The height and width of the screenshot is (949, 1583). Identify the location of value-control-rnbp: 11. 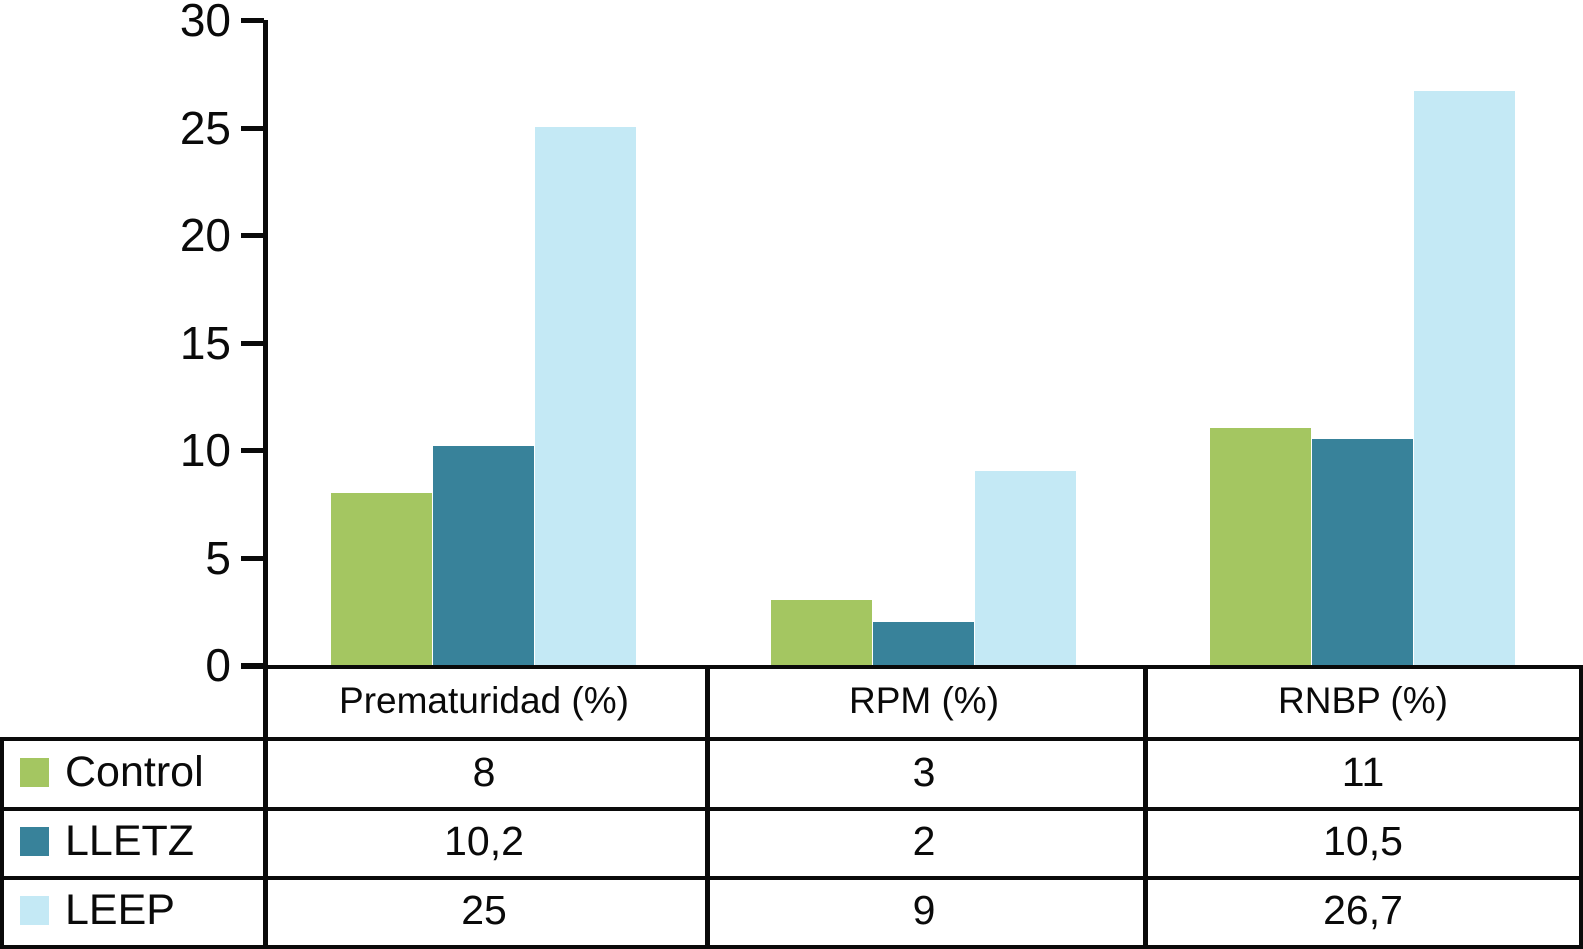
(1363, 771).